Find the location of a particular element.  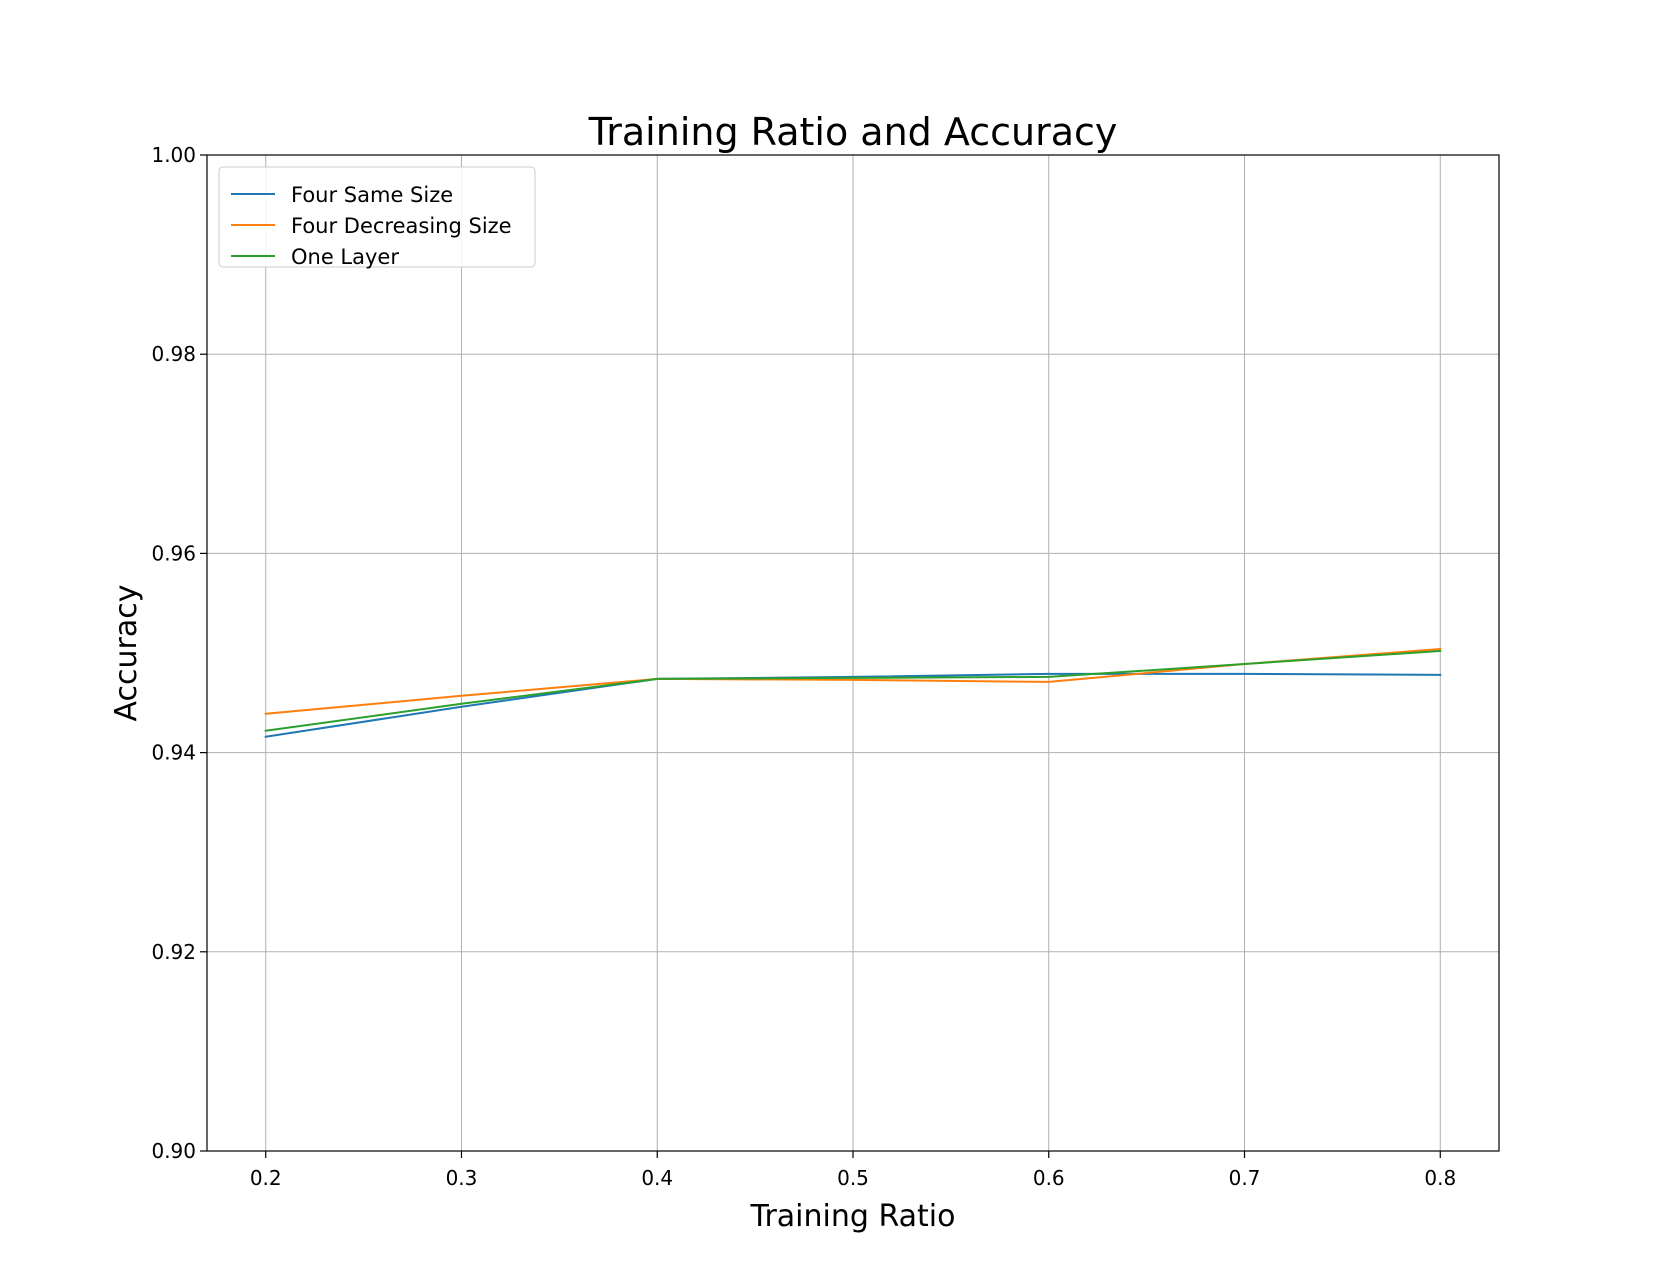

x-tick-label: 0.6 is located at coordinates (1049, 1178).